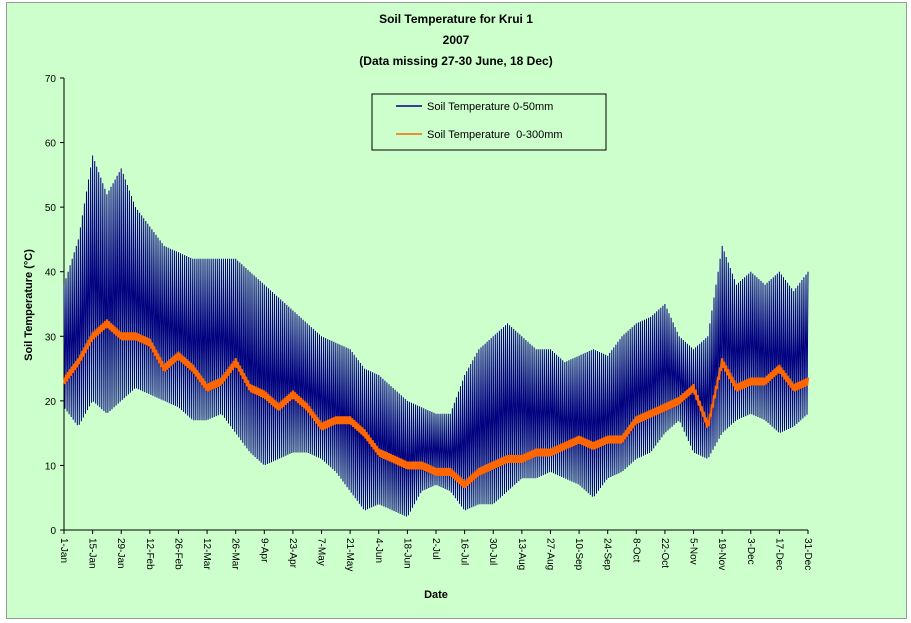  I want to click on y-axis-title: Soil Temperature (°C), so click(29, 305).